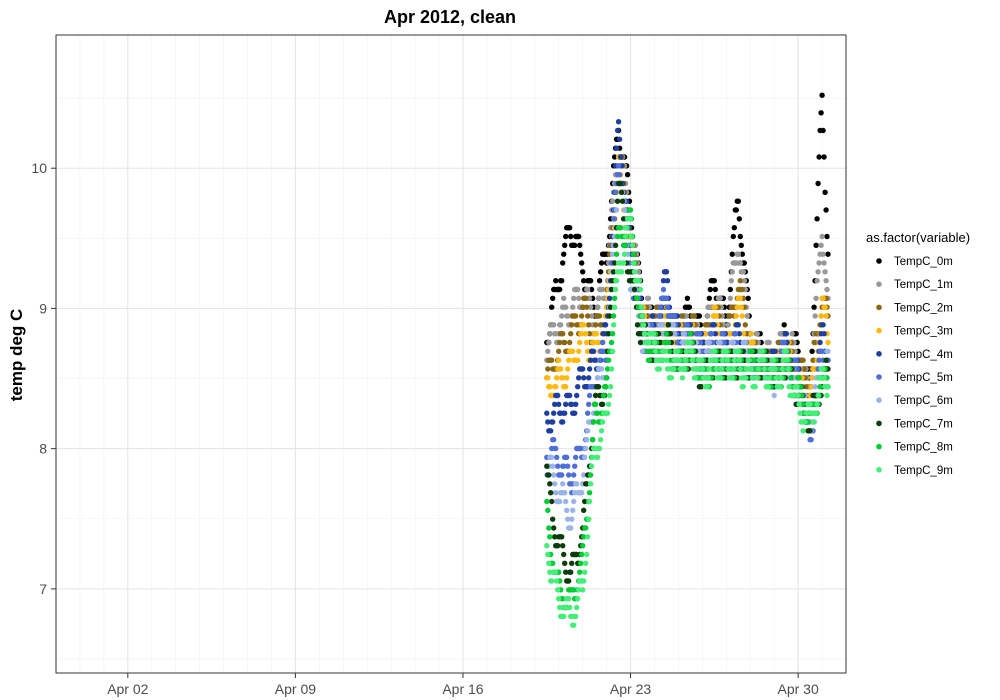 The width and height of the screenshot is (1000, 700). What do you see at coordinates (923, 424) in the screenshot?
I see `legend-label: TempC_7m` at bounding box center [923, 424].